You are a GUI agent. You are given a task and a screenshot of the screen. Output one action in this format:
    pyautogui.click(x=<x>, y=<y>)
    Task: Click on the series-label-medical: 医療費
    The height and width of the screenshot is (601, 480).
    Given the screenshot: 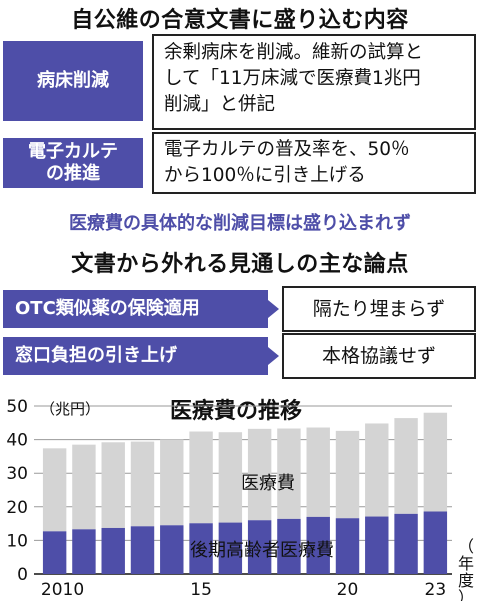 What is the action you would take?
    pyautogui.click(x=268, y=483)
    